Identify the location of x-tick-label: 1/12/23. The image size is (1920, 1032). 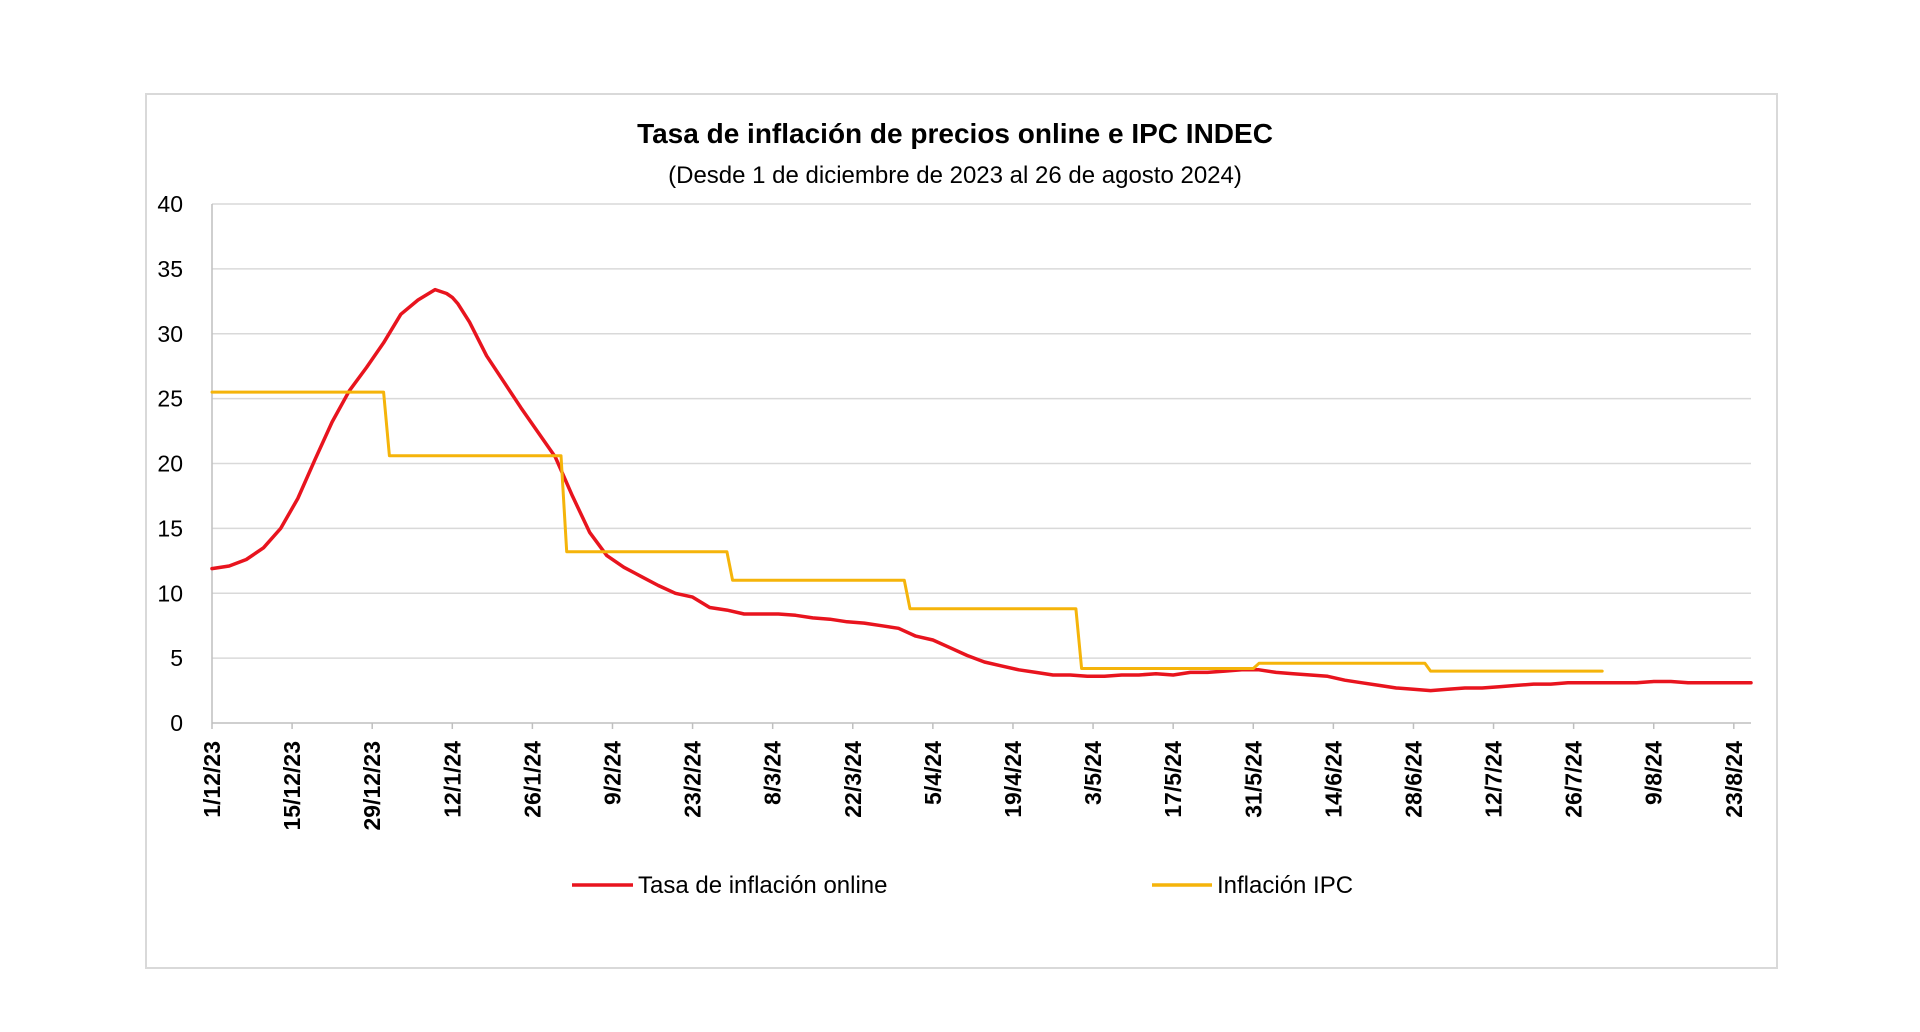
(212, 779).